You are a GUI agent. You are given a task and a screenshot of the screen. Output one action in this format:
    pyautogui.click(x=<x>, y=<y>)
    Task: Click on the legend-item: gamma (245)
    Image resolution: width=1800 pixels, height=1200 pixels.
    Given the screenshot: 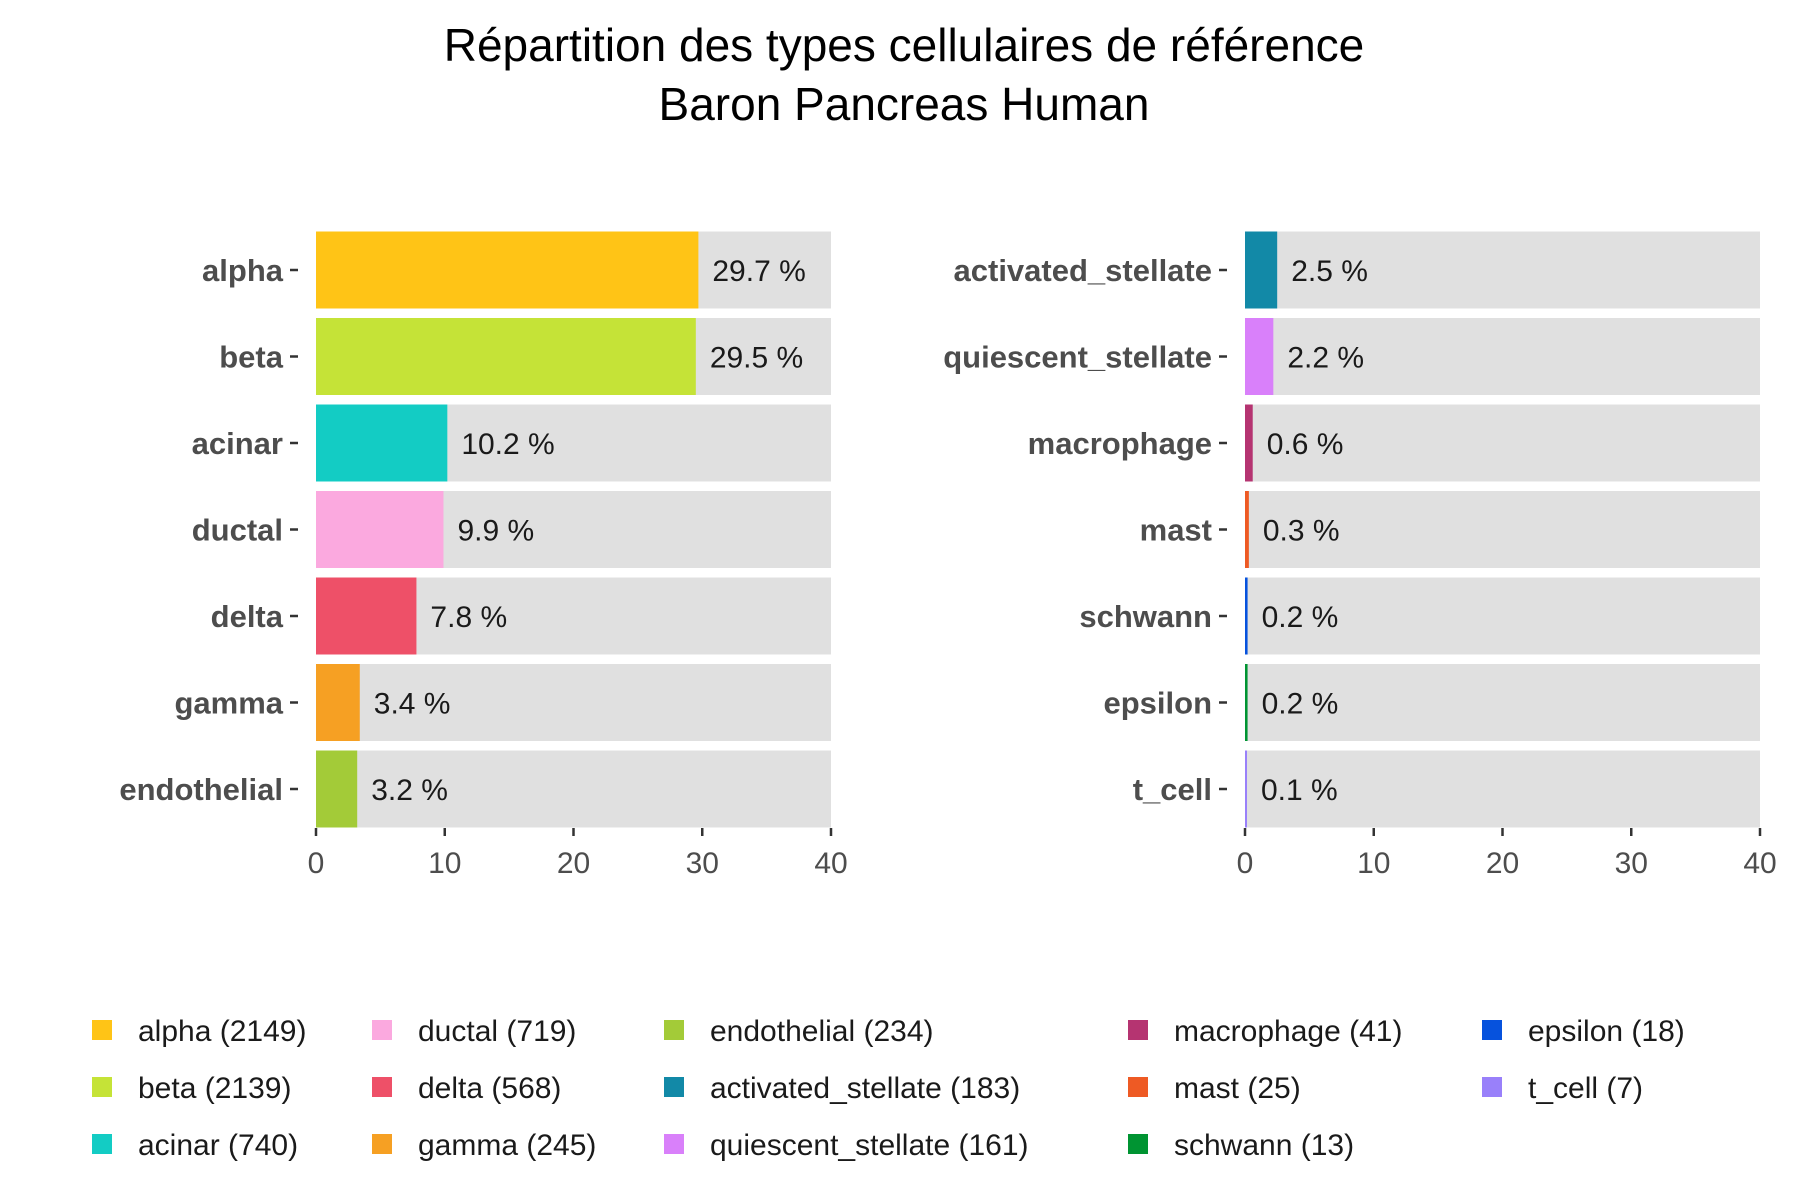 What is the action you would take?
    pyautogui.click(x=484, y=1145)
    